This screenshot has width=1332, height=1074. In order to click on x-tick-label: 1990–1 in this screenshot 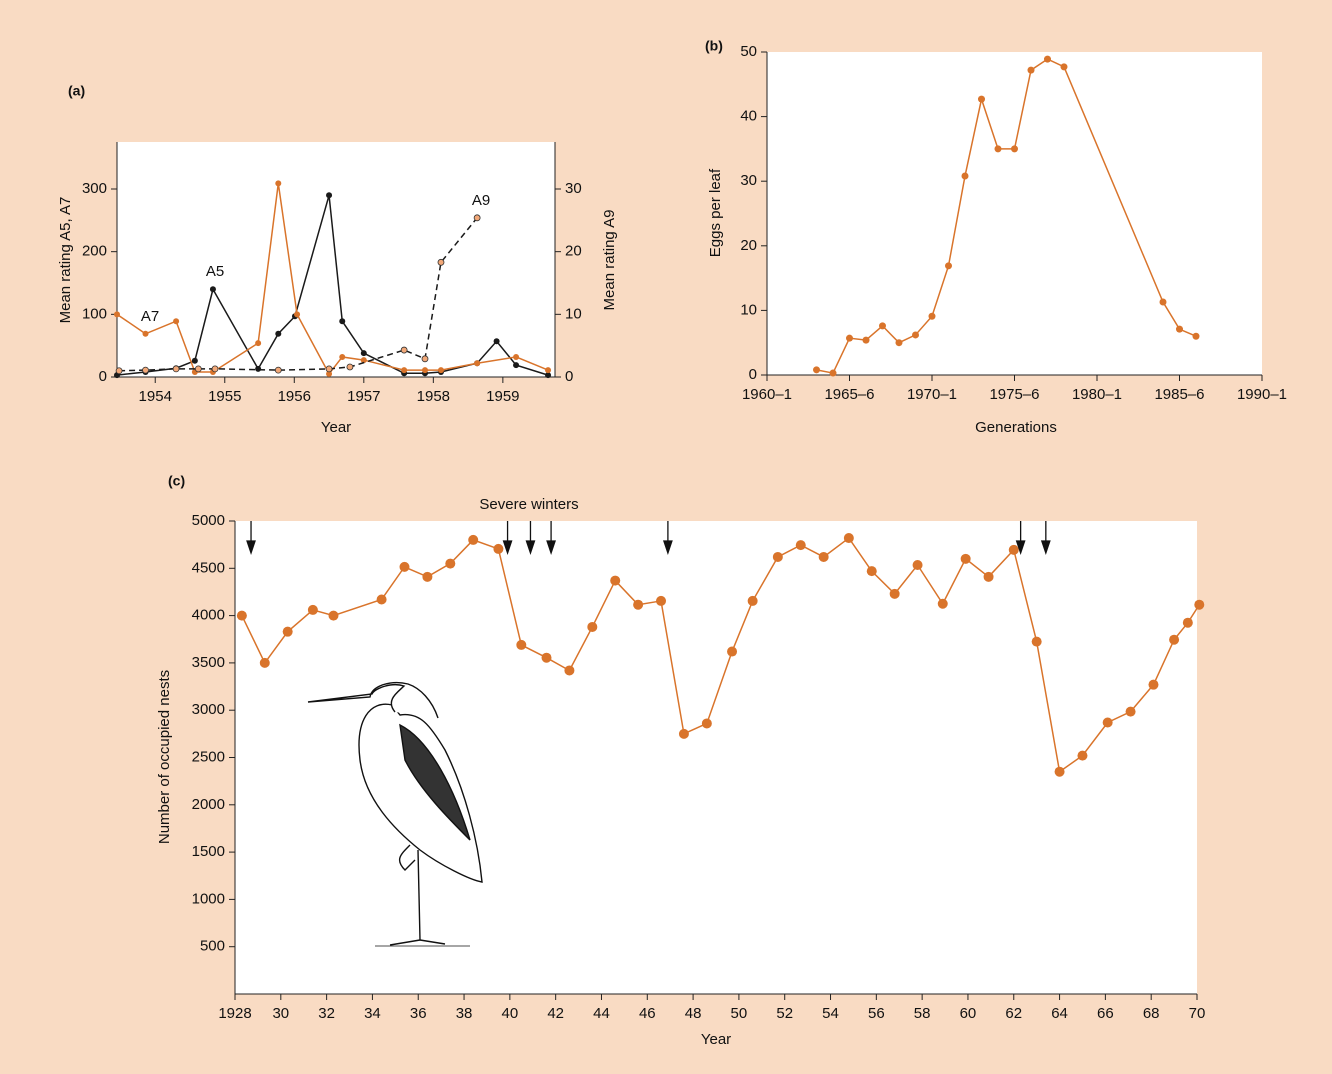, I will do `click(1262, 394)`.